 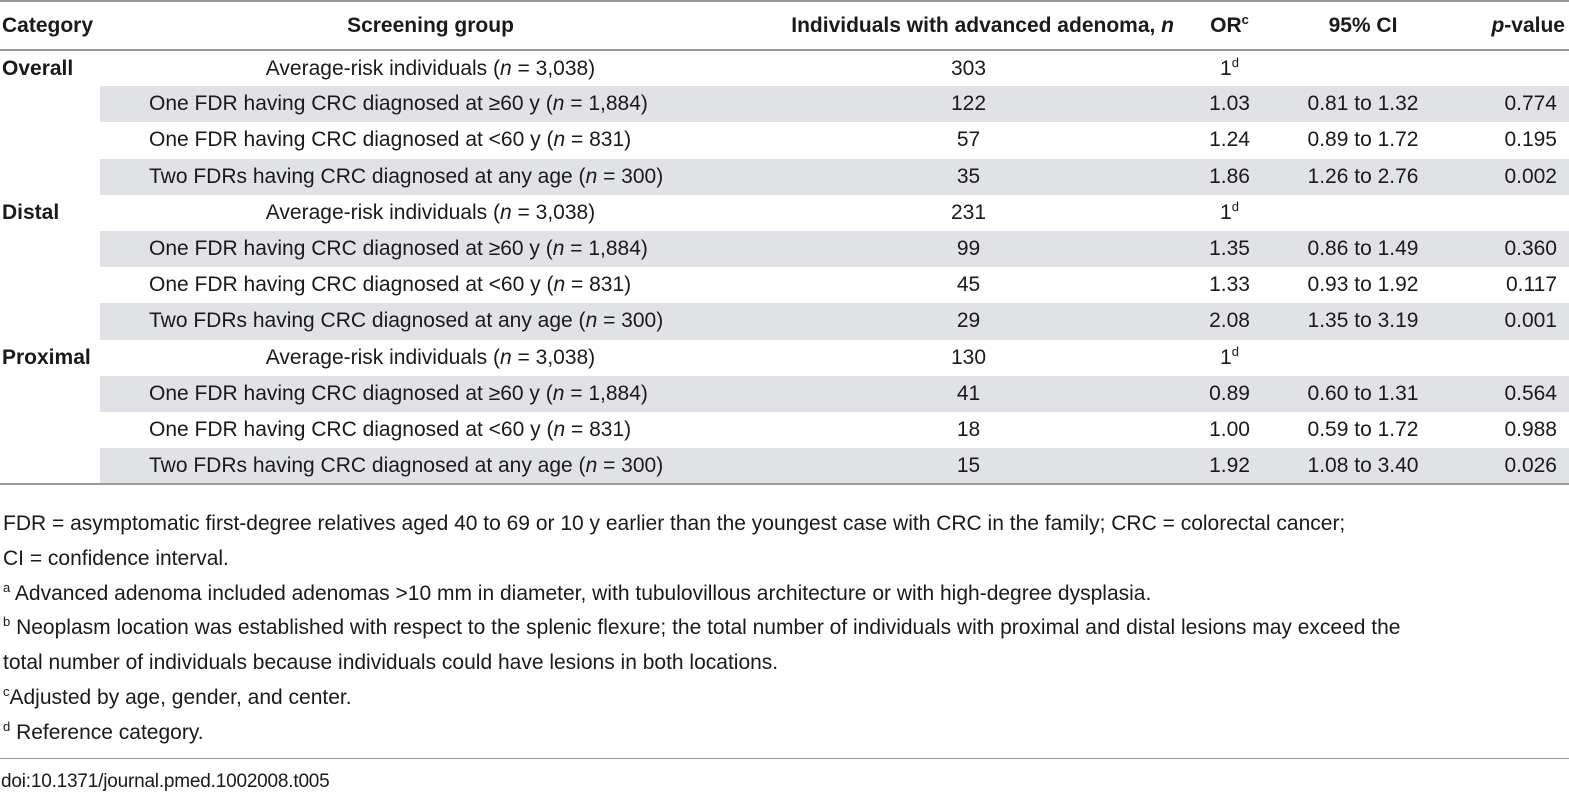 What do you see at coordinates (606, 249) in the screenshot?
I see `row-group-count: = 1,884)` at bounding box center [606, 249].